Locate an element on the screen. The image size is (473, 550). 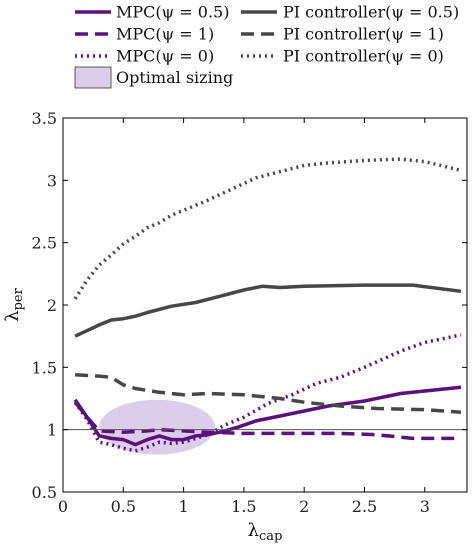
y-tick-label: 3.5 is located at coordinates (44, 118).